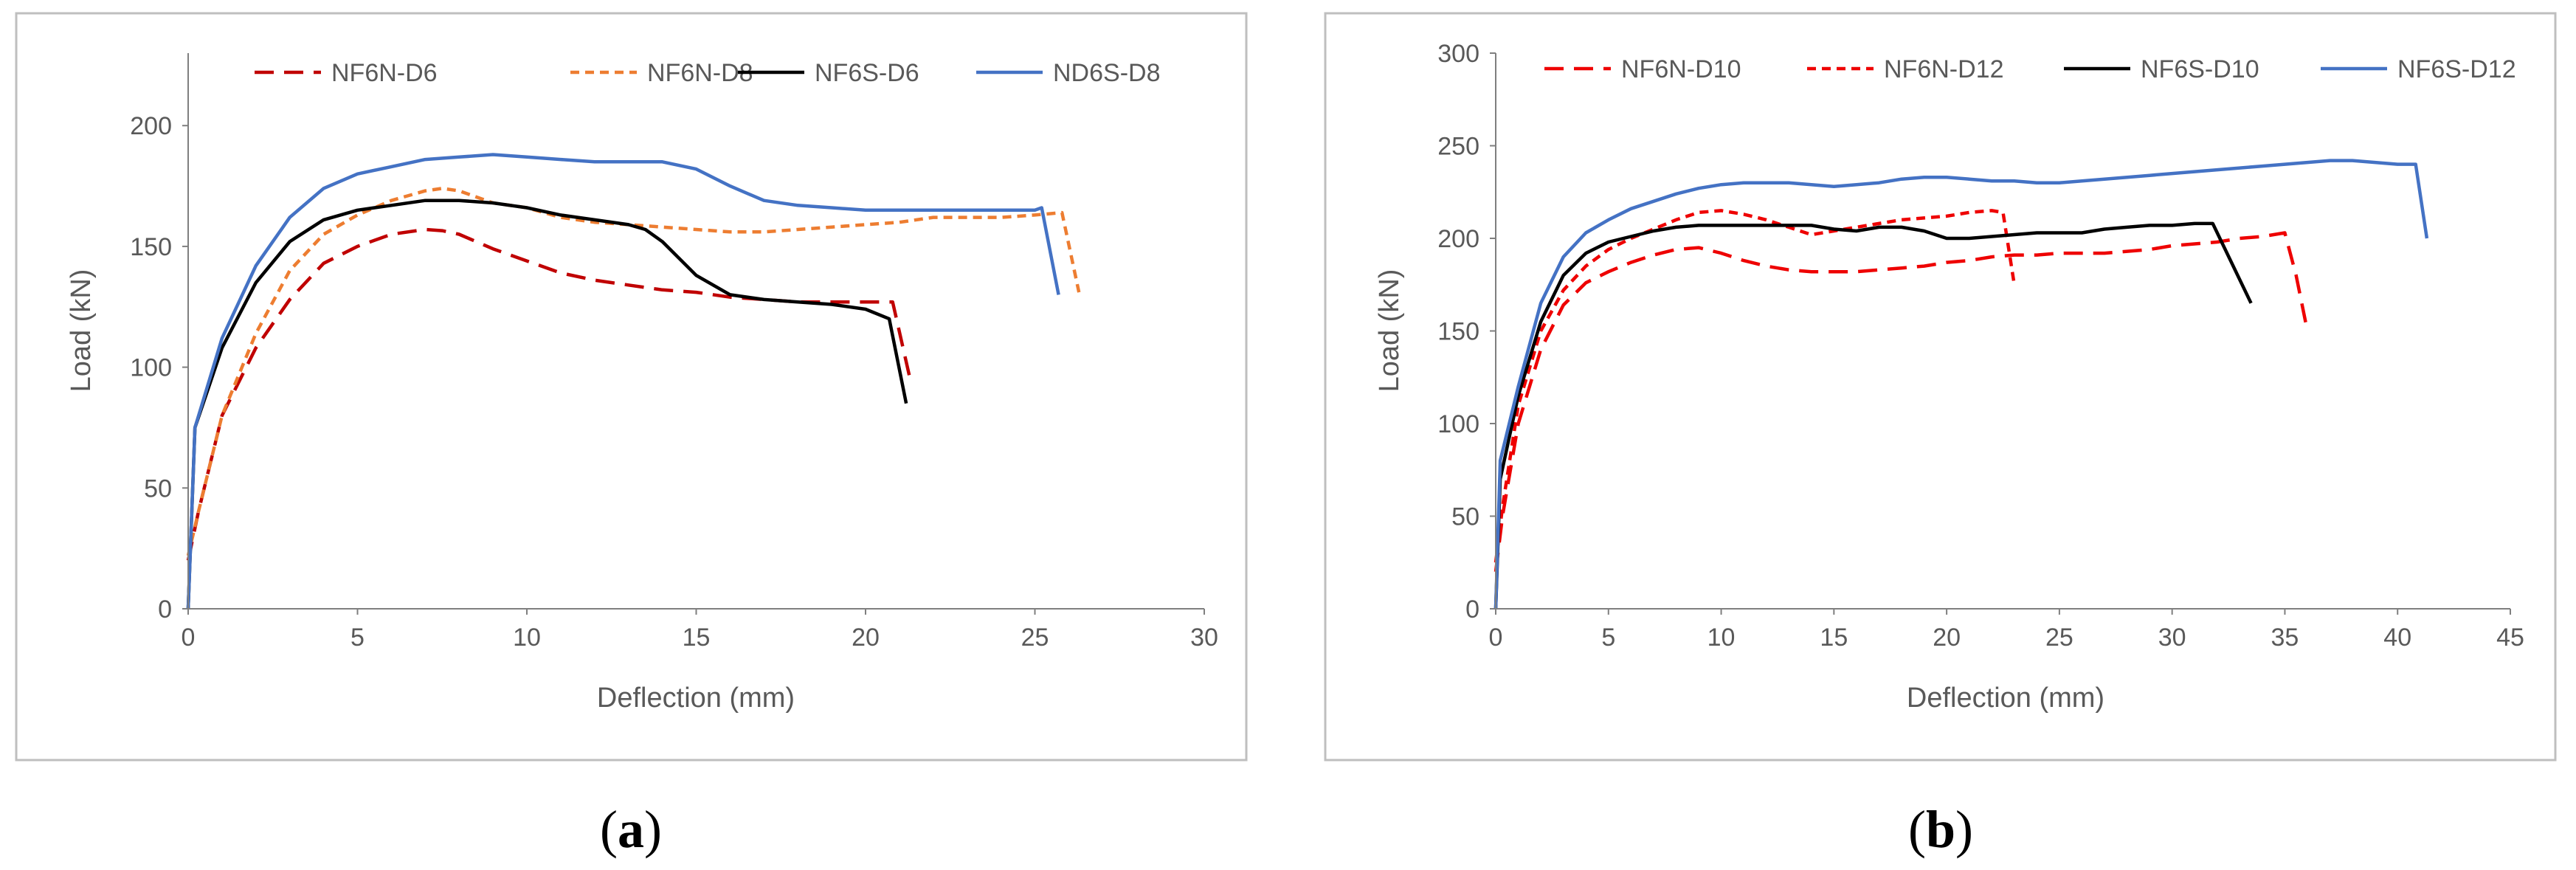 This screenshot has height=870, width=2576. Describe the element at coordinates (2172, 638) in the screenshot. I see `panel-b-x-tick-label: 30` at that location.